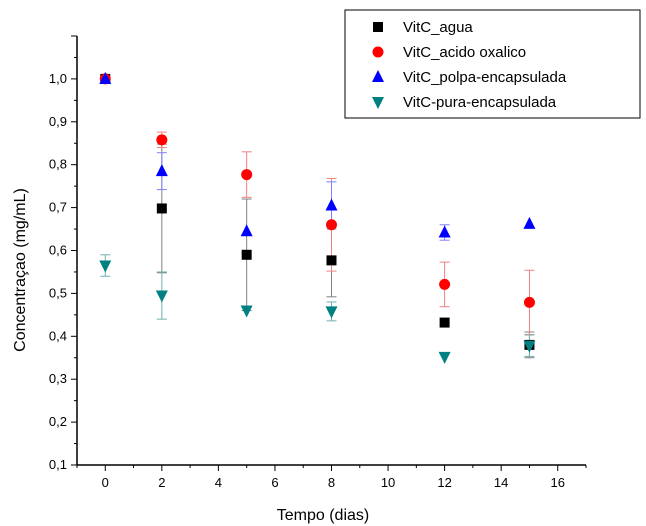  I want to click on y-tick-label: 0,8, so click(58, 164).